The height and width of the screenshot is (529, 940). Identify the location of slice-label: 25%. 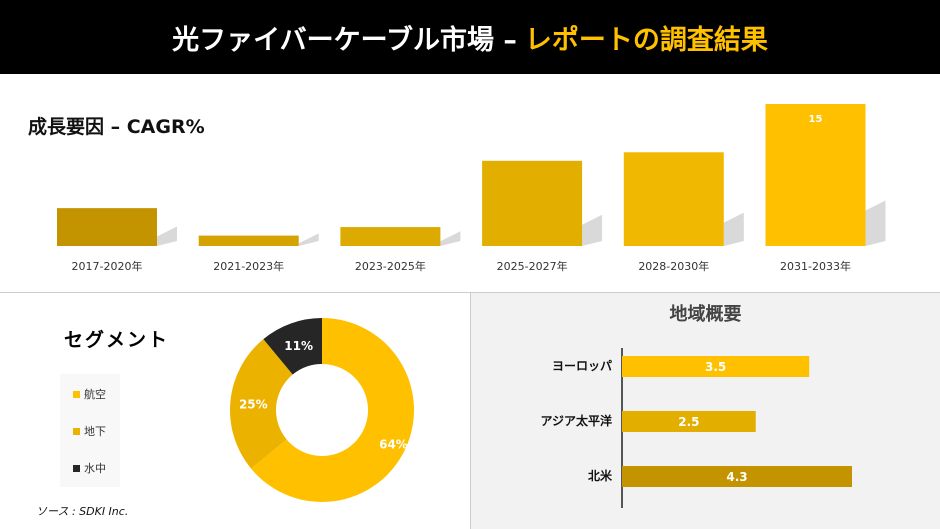
(253, 405).